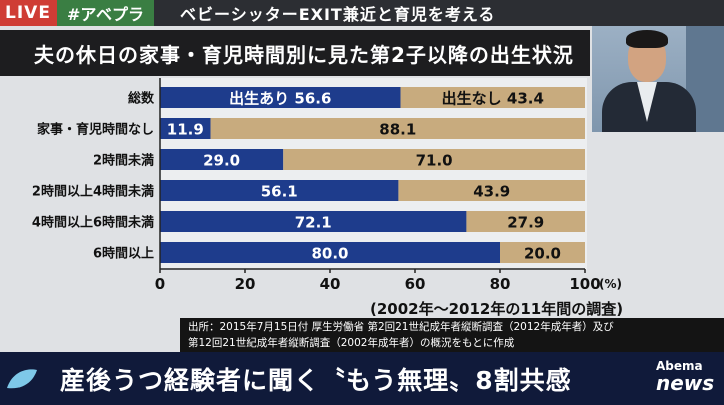  I want to click on live-badge: LIVE, so click(28, 13).